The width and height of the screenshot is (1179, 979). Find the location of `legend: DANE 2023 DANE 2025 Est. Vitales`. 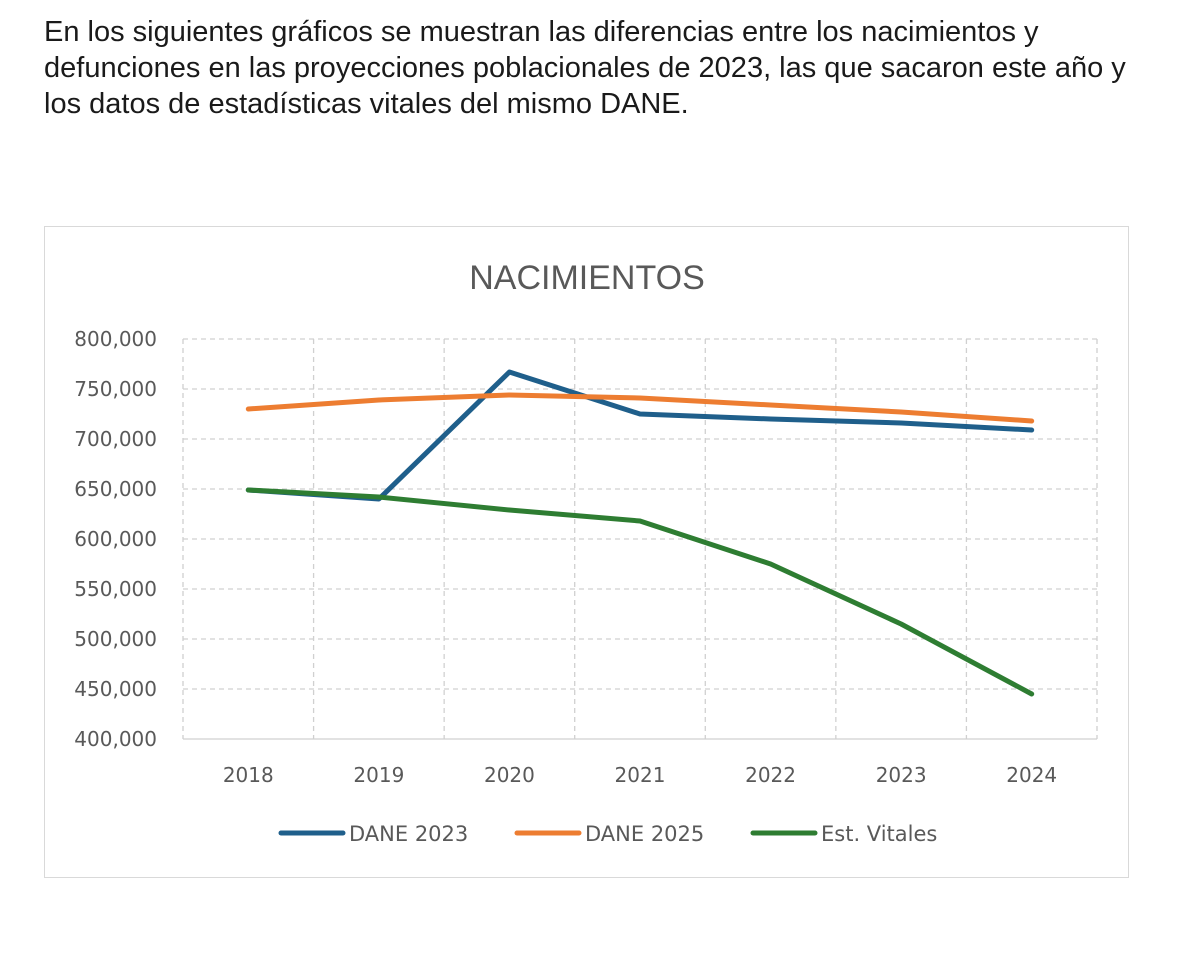

legend: DANE 2023 DANE 2025 Est. Vitales is located at coordinates (607, 834).